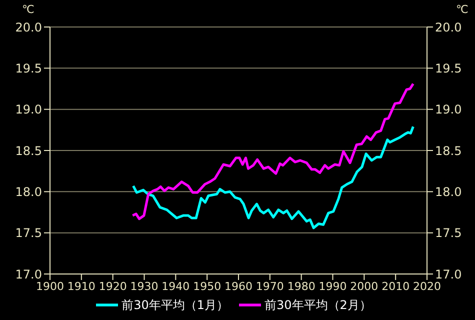  Describe the element at coordinates (175, 305) in the screenshot. I see `legend-label: 前30年平均（1月）` at that location.